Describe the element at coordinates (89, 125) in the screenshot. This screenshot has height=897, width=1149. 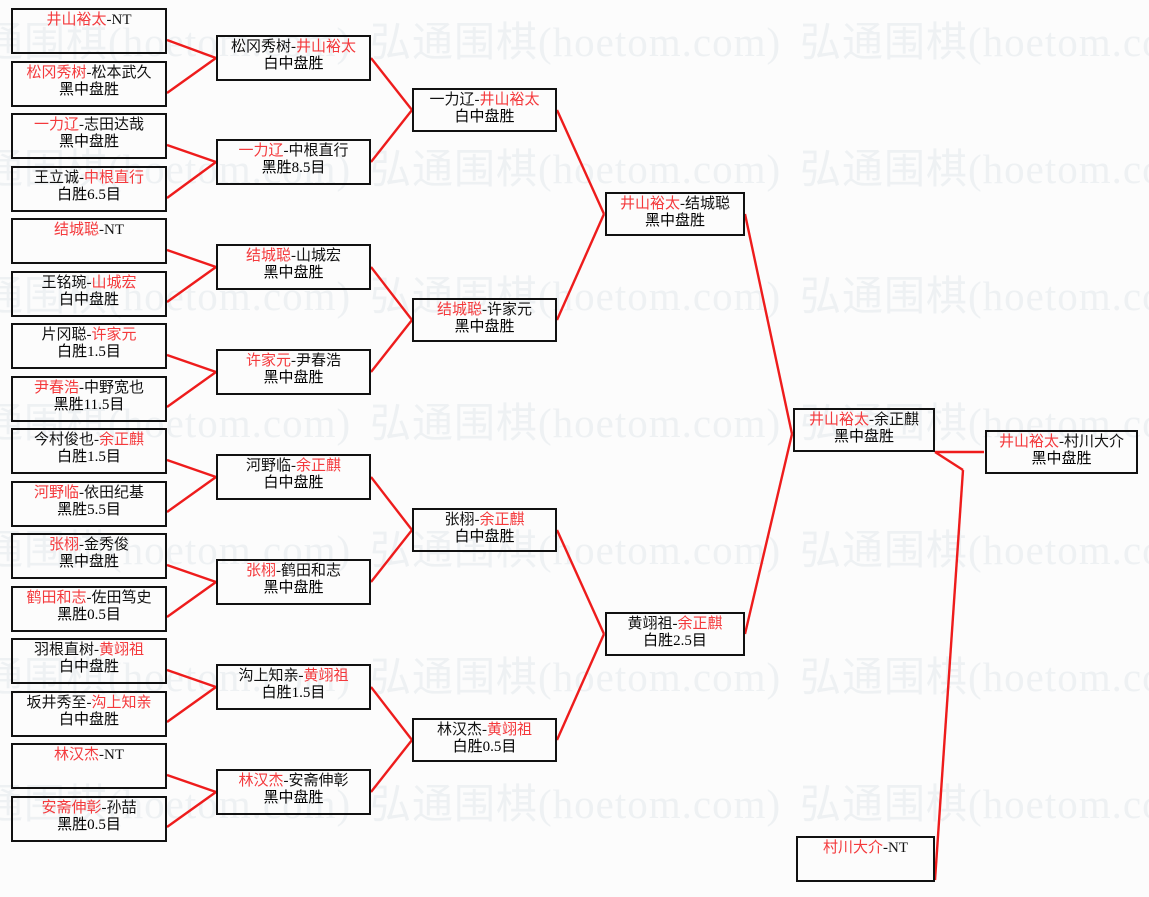
I see `match-pair: 一力辽-志田达哉` at that location.